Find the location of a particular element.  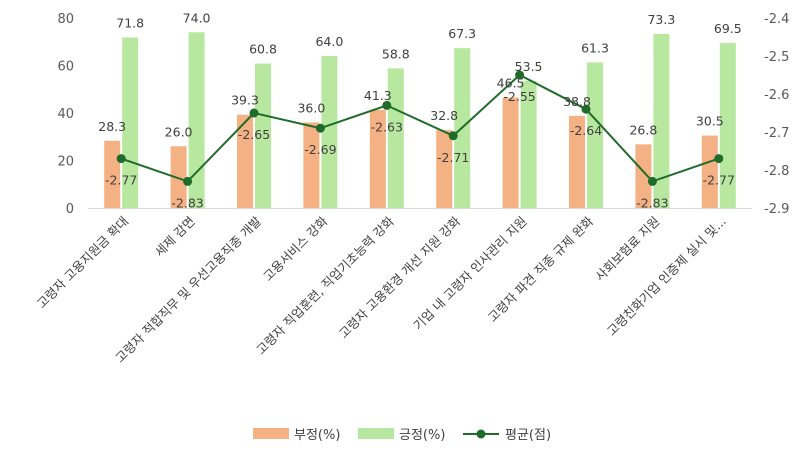

data-label-negative: 46.5 is located at coordinates (511, 83).